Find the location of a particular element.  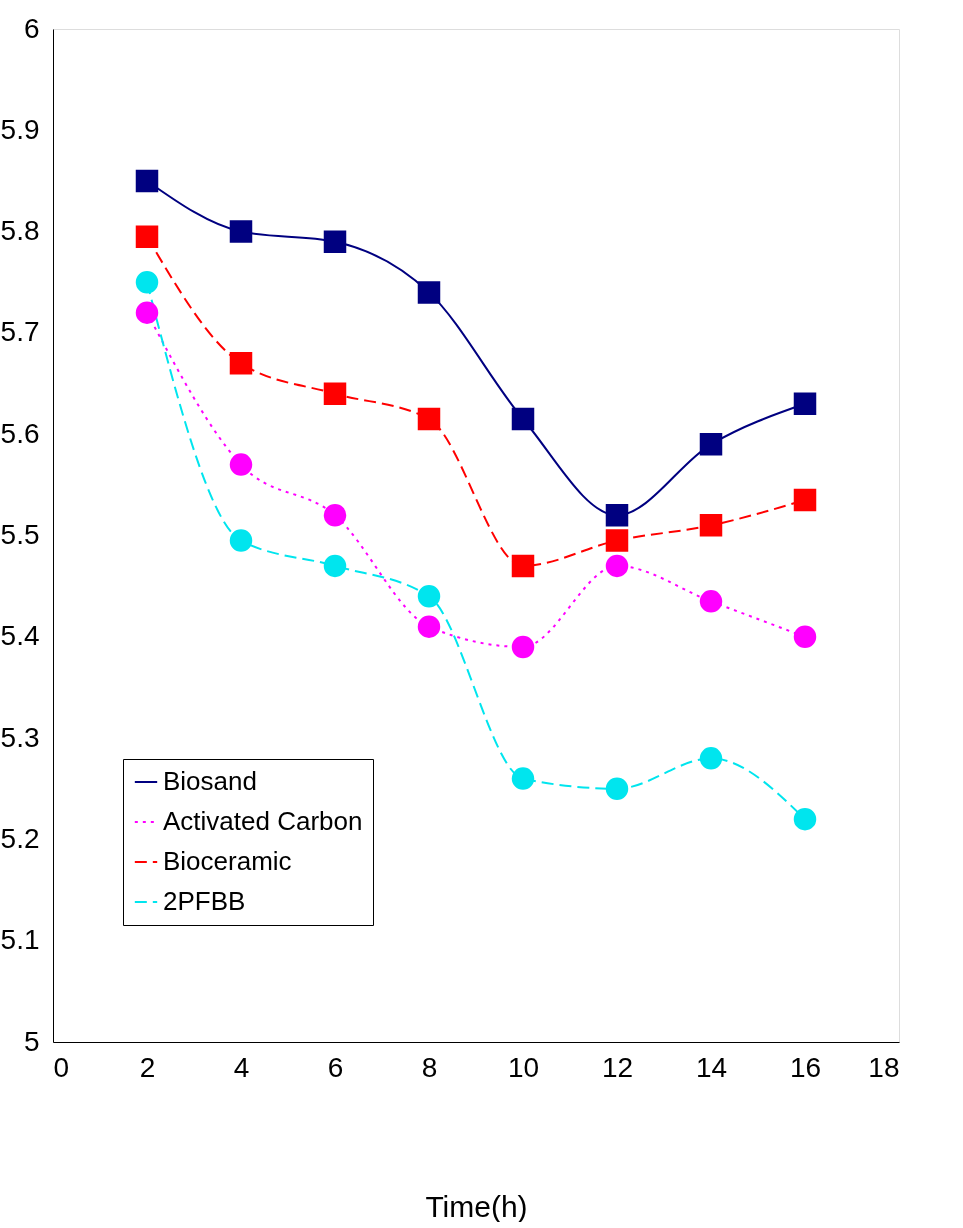

x-tick-label: 18 is located at coordinates (884, 1067).